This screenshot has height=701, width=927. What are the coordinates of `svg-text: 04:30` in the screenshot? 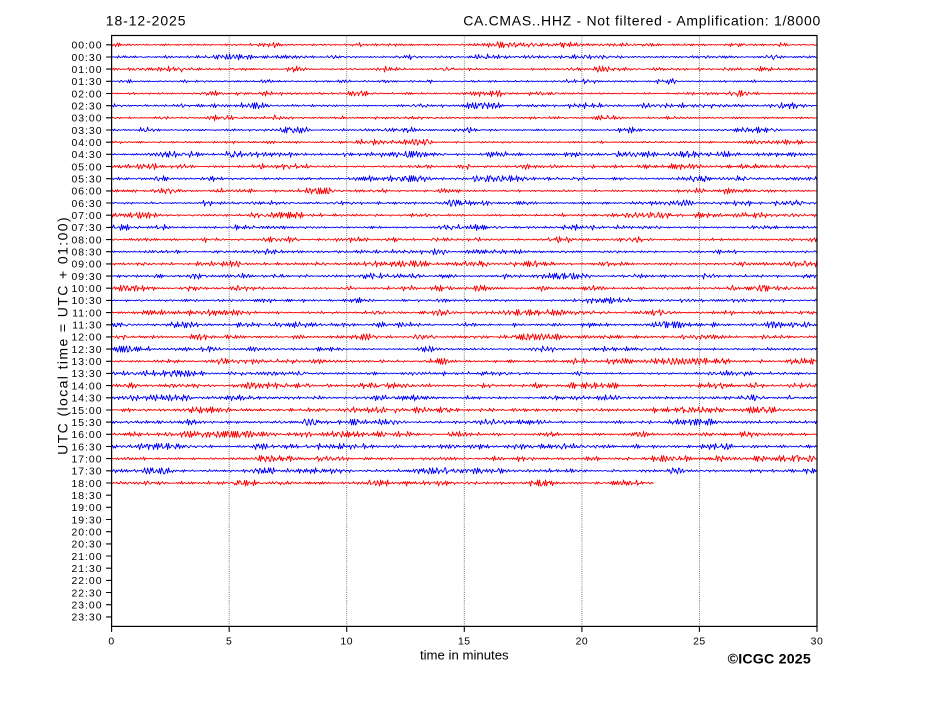 It's located at (86, 155).